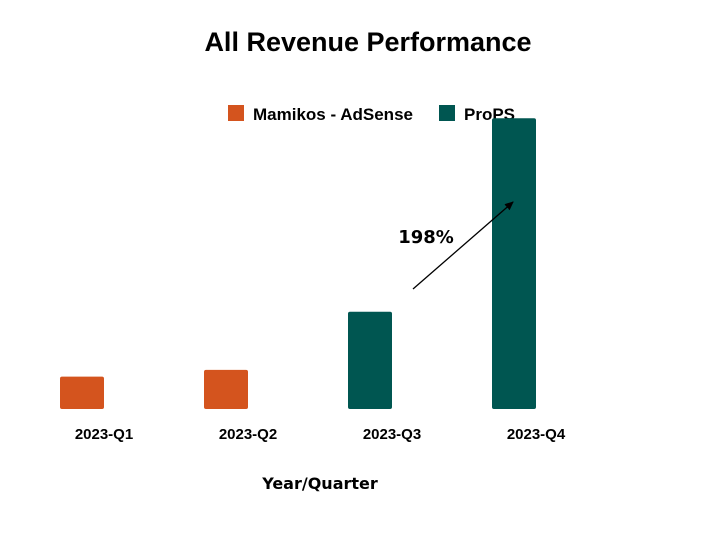 This screenshot has height=533, width=703. I want to click on legend-swatch-props, so click(447, 113).